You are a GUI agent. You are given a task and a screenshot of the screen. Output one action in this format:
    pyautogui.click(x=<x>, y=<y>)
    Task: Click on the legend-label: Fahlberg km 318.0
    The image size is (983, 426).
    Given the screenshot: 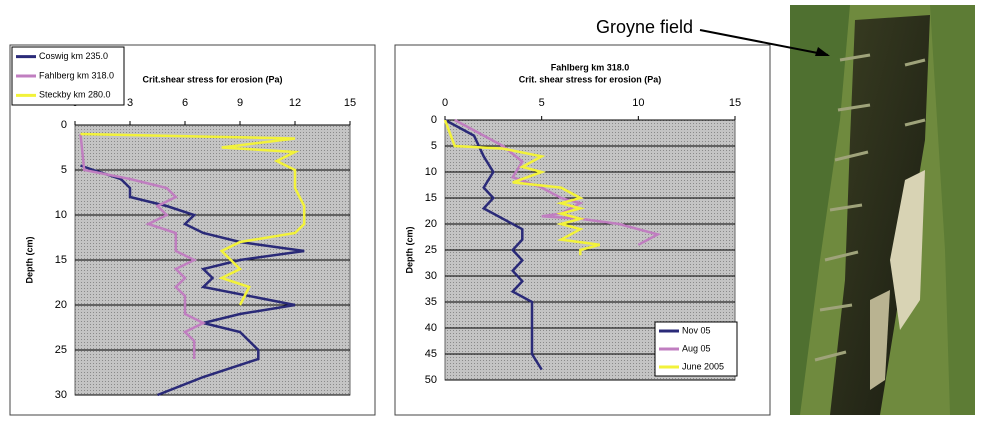 What is the action you would take?
    pyautogui.click(x=76, y=75)
    